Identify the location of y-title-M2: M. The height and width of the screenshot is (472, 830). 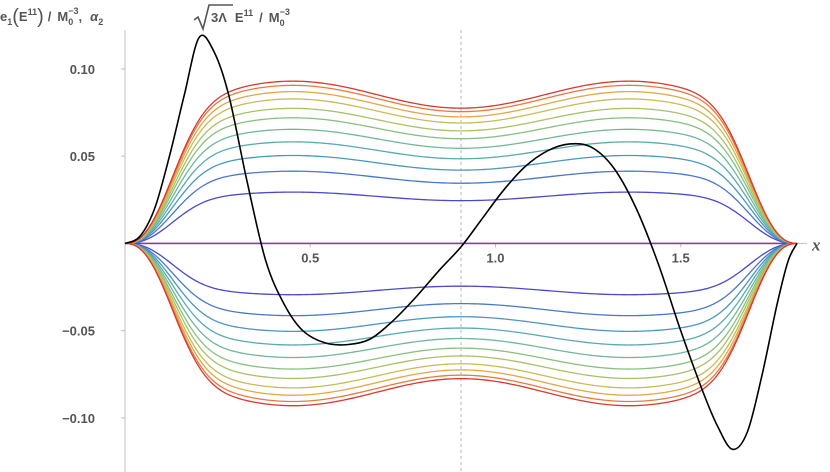
(274, 17).